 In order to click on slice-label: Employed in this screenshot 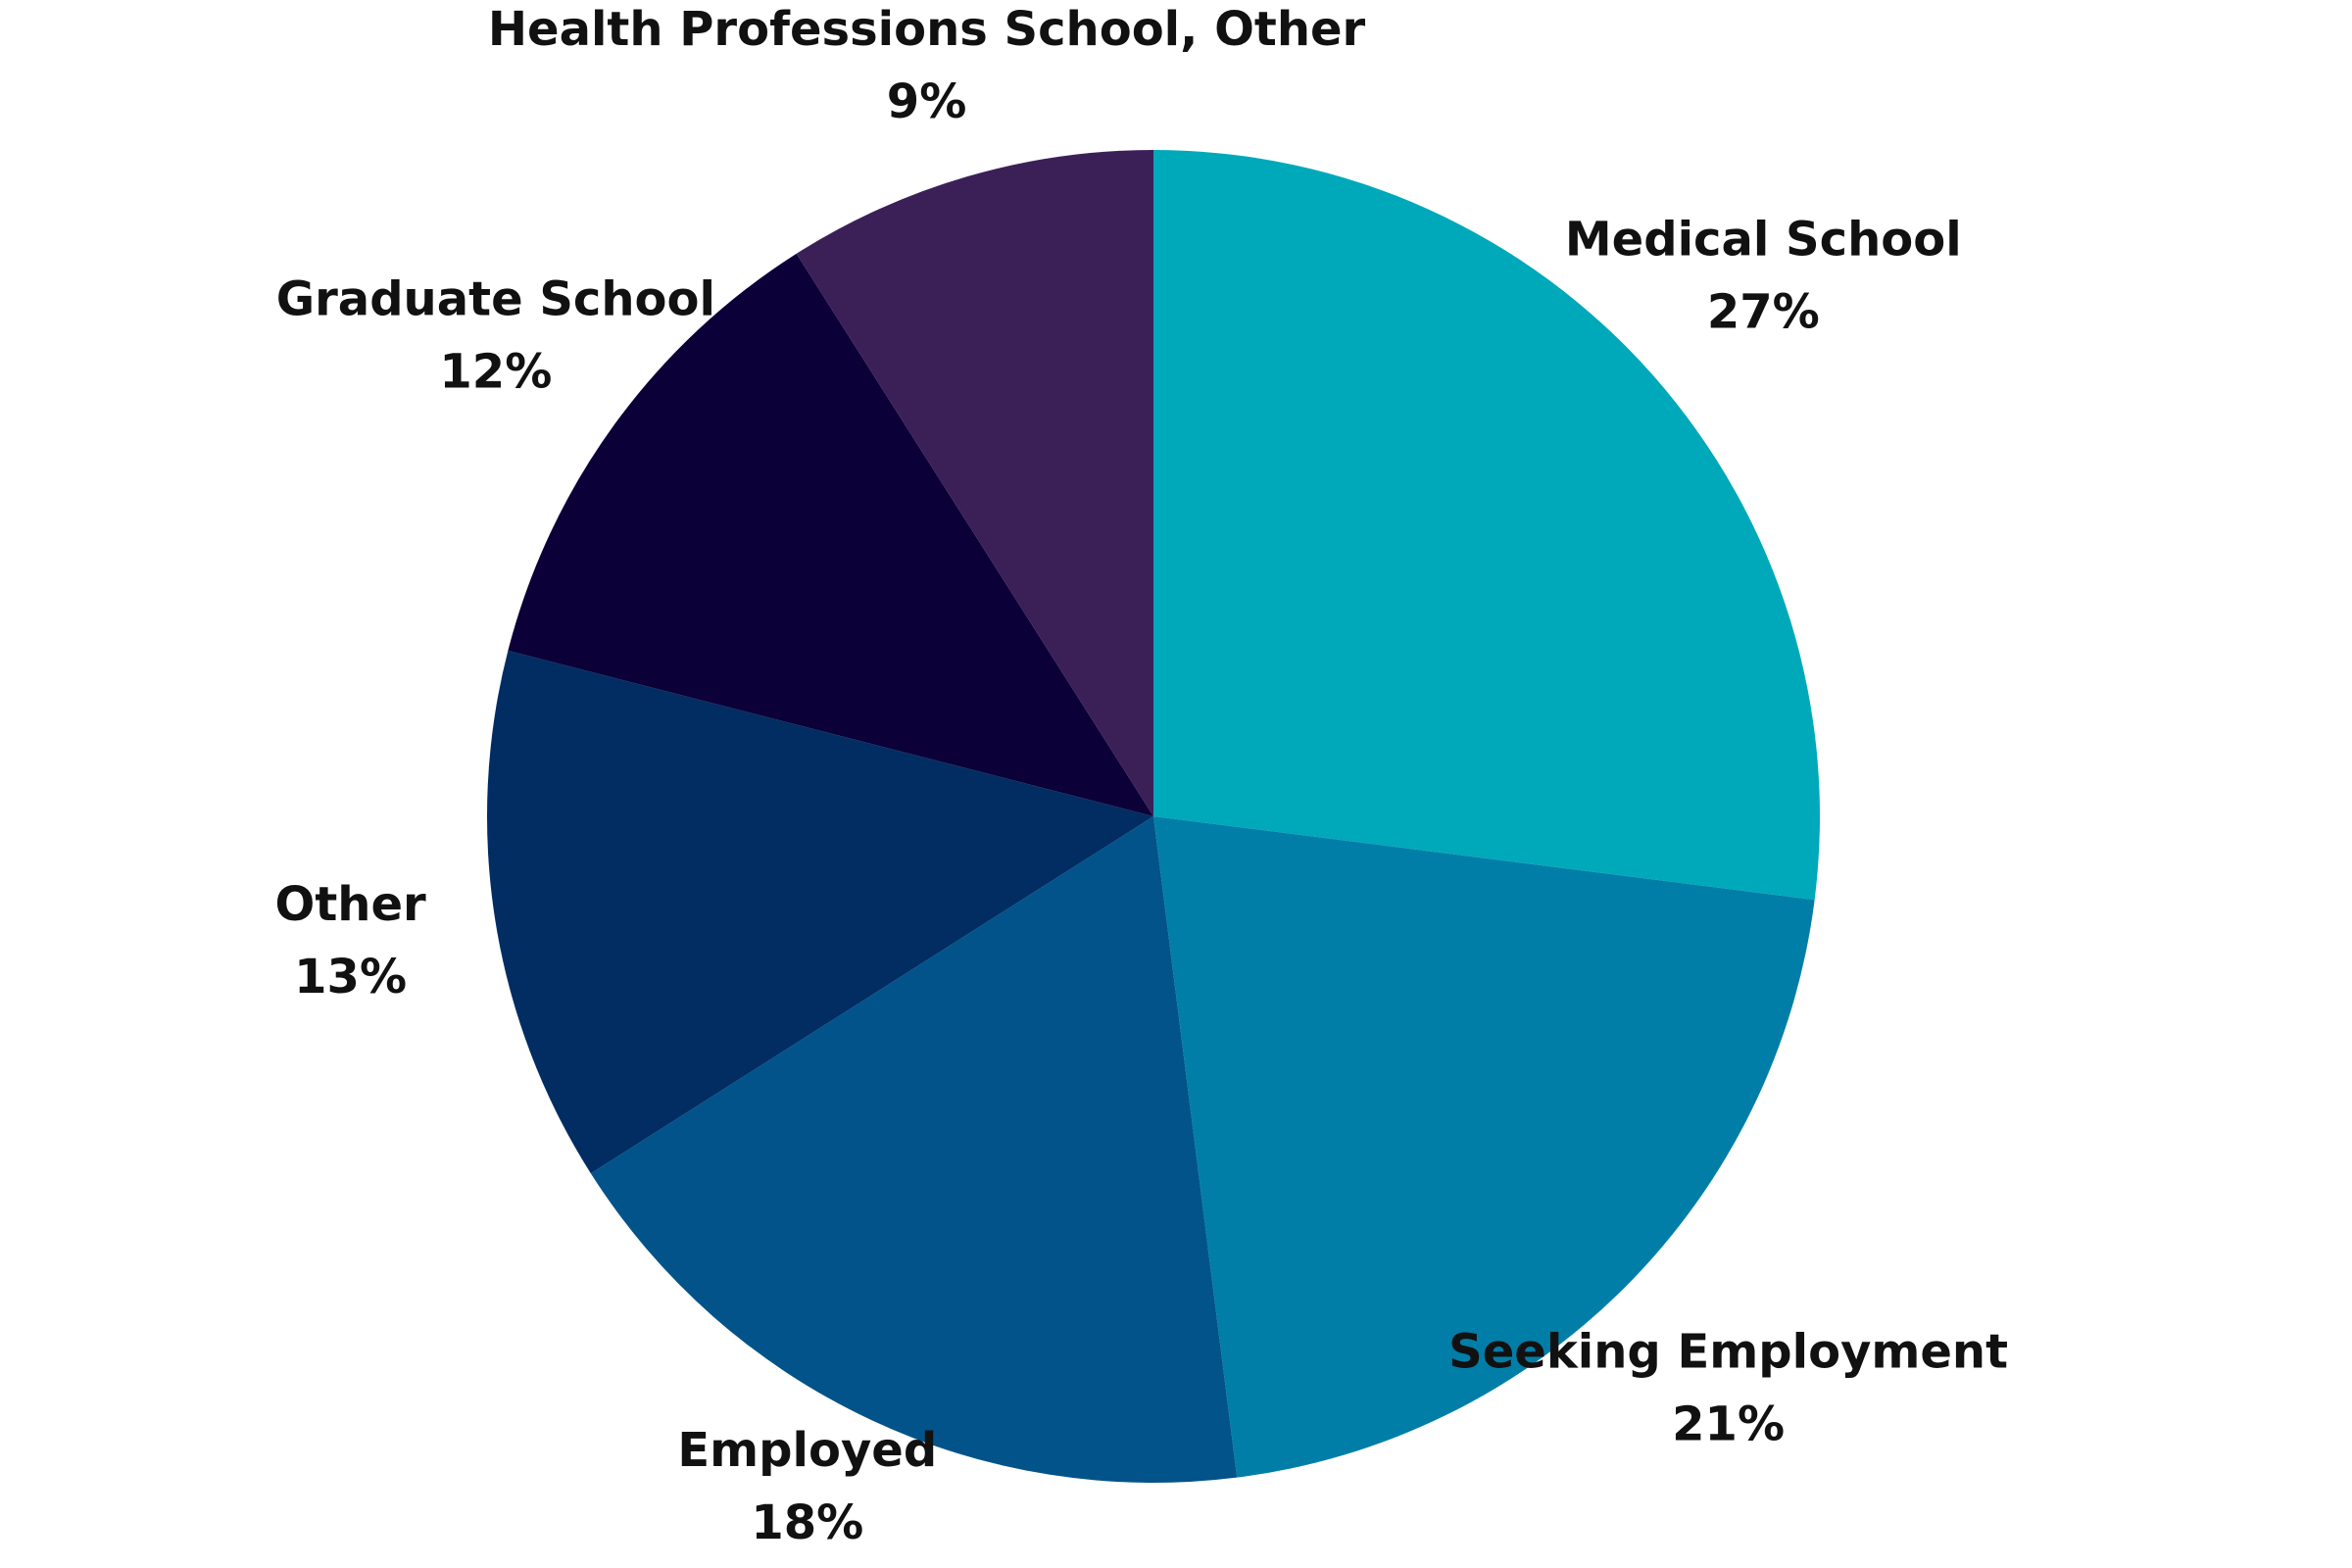, I will do `click(807, 1450)`.